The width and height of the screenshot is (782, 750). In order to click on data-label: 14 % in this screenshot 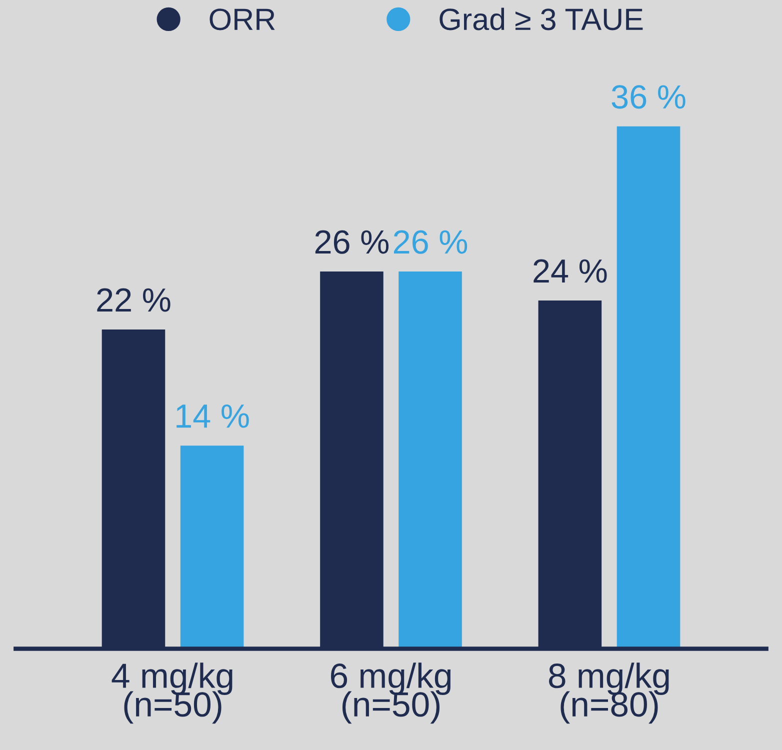, I will do `click(212, 416)`.